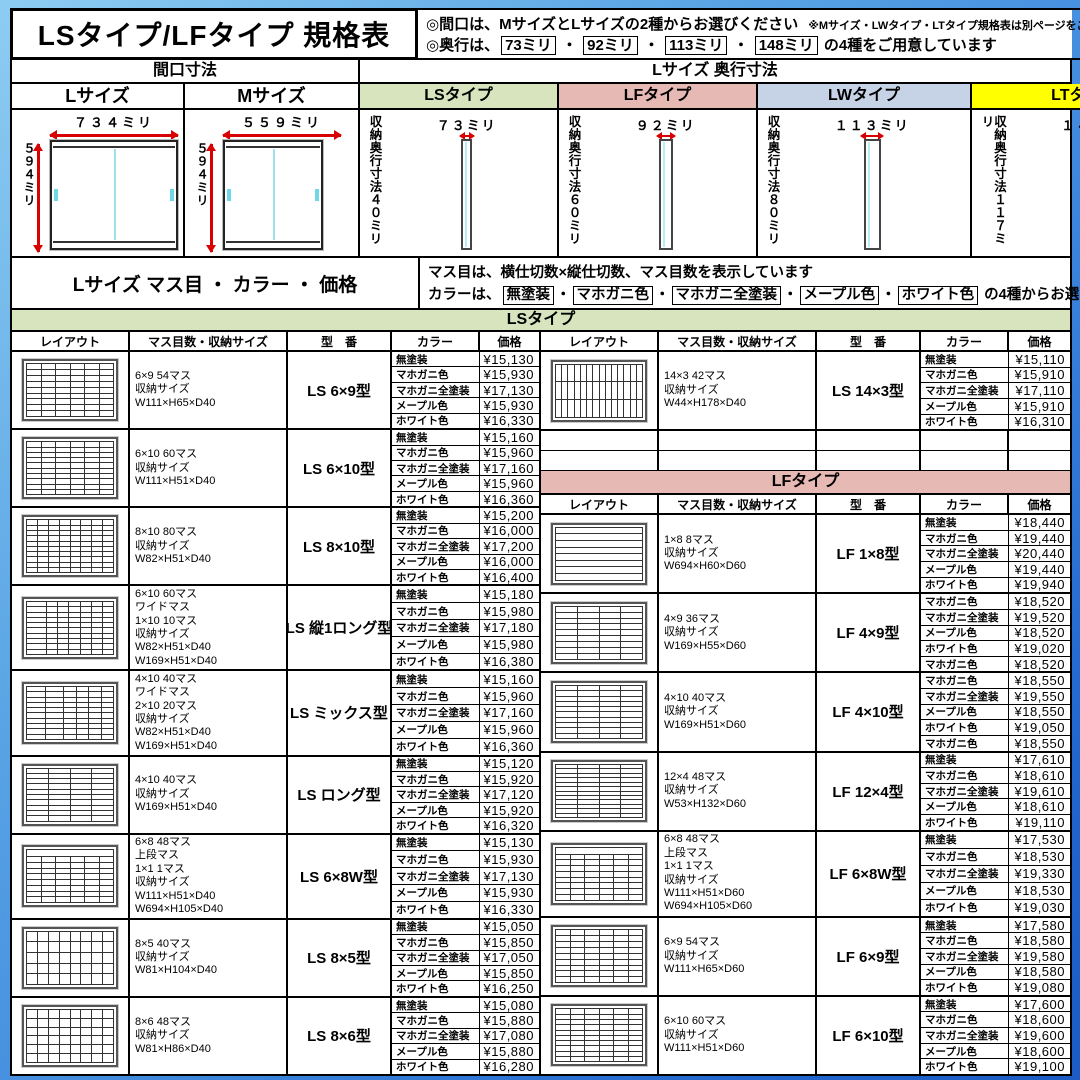 Image resolution: width=1080 pixels, height=1080 pixels. Describe the element at coordinates (993, 180) in the screenshot. I see `depth-side-text: 収納奥行寸法１１７ミリ` at that location.